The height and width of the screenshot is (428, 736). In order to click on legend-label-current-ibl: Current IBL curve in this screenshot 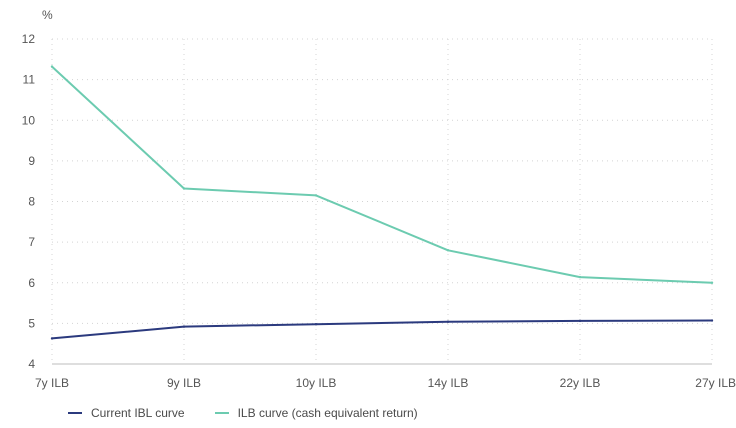, I will do `click(138, 413)`.